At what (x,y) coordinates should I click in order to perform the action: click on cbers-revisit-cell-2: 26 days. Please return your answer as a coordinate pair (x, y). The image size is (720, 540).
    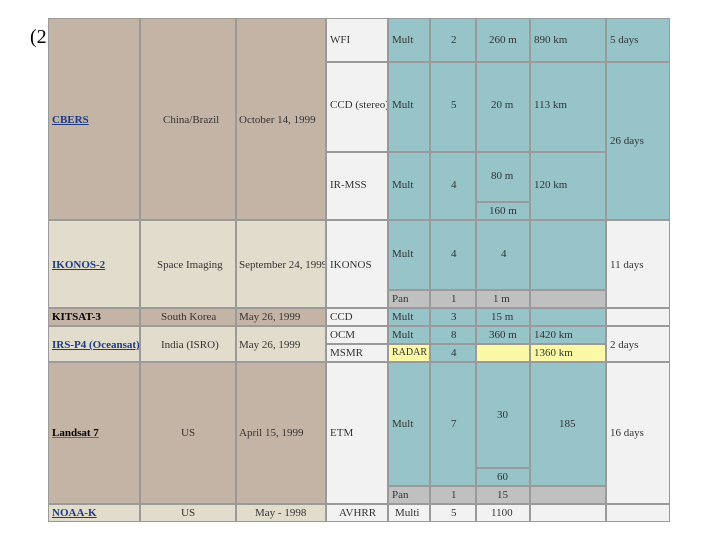
    Looking at the image, I should click on (638, 141).